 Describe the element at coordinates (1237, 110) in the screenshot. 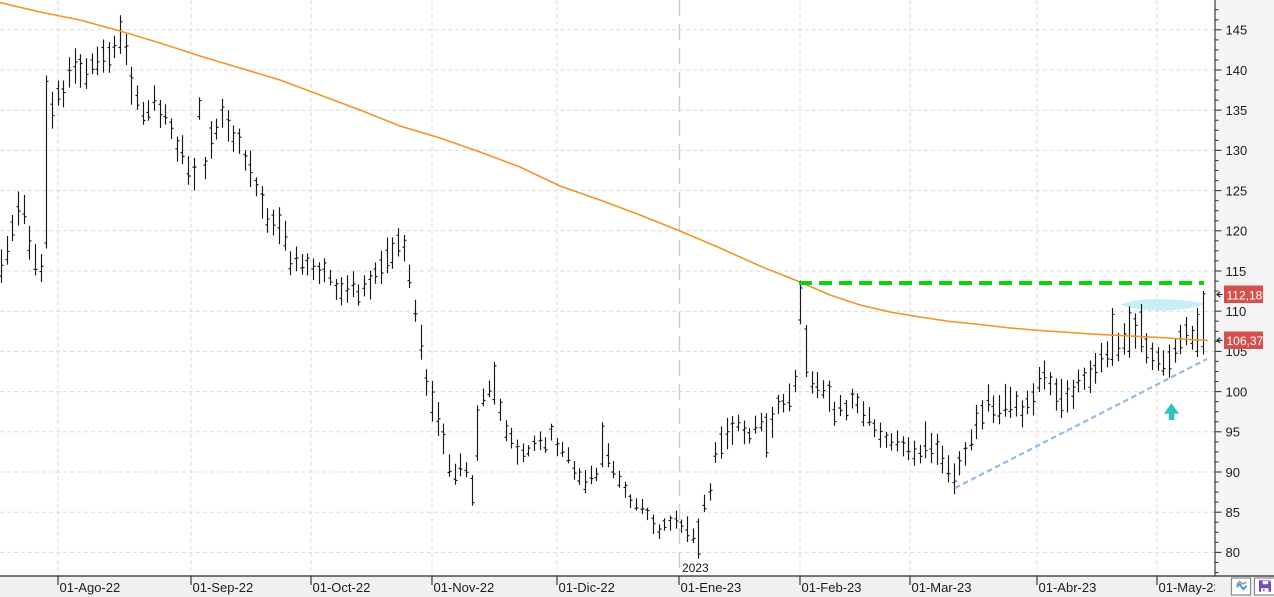

I see `svg-text: 135` at that location.